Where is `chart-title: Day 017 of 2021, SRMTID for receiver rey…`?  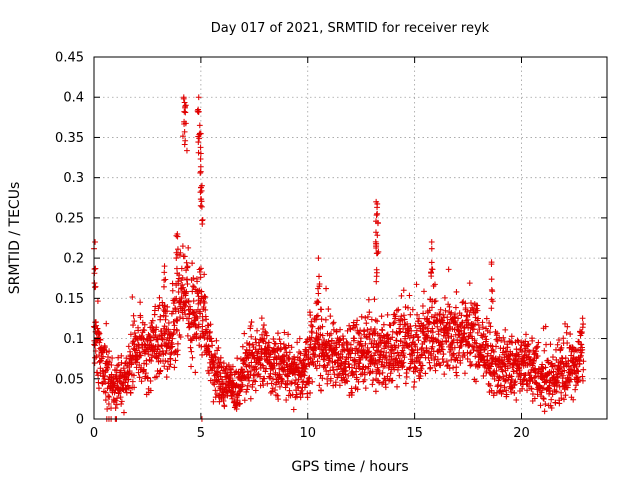 chart-title: Day 017 of 2021, SRMTID for receiver rey… is located at coordinates (350, 28).